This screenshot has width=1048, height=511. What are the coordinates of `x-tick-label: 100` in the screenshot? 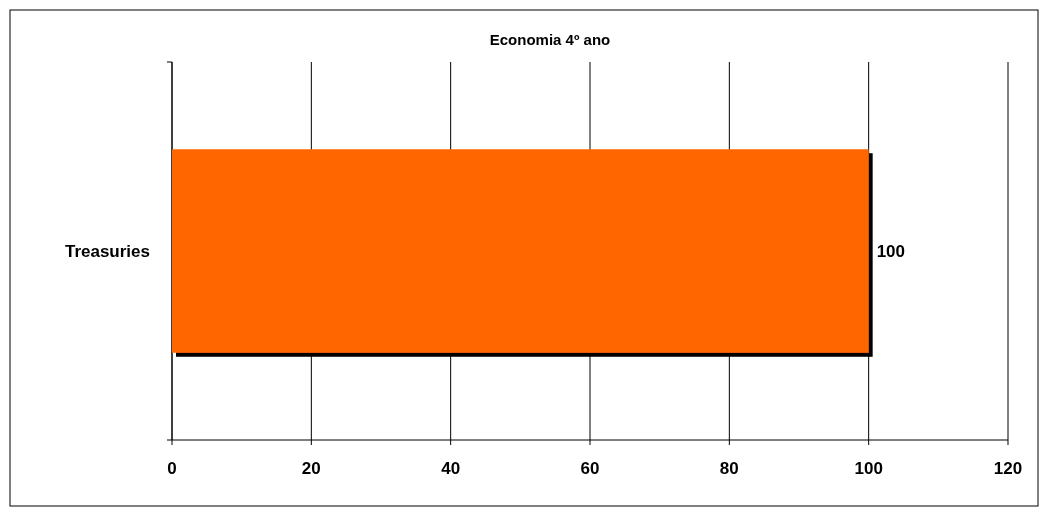 It's located at (868, 468).